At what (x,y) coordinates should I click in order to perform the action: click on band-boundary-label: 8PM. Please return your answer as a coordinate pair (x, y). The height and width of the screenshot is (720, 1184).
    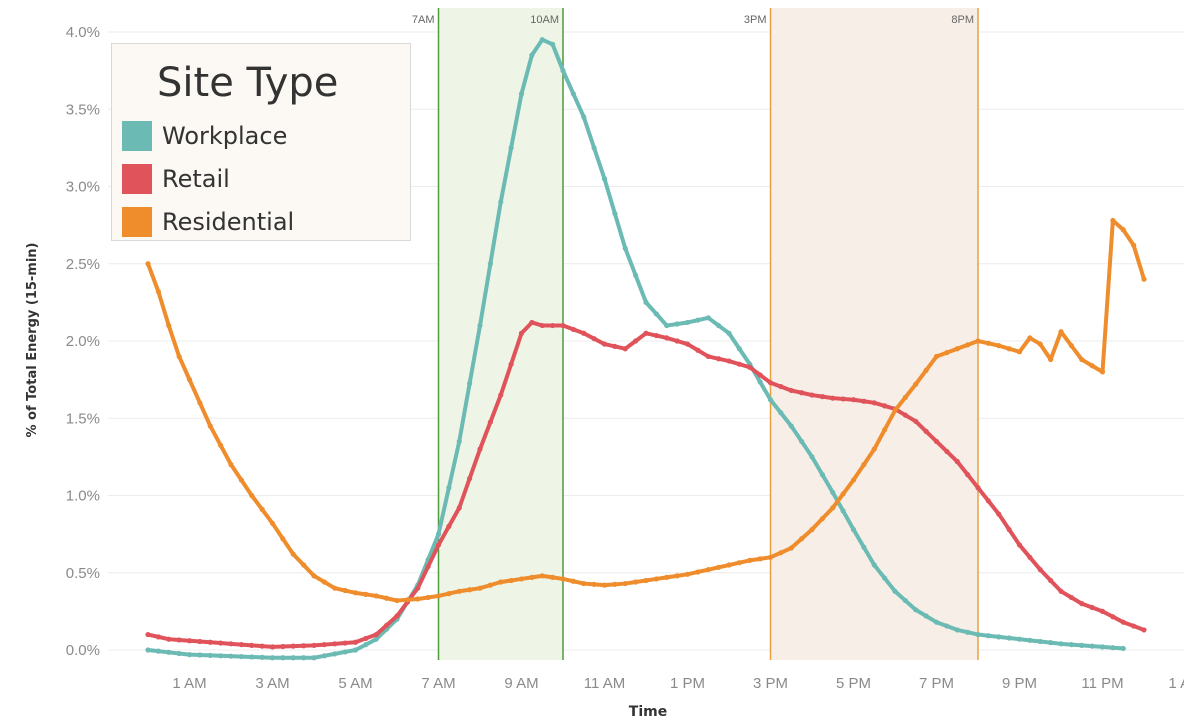
    Looking at the image, I should click on (962, 20).